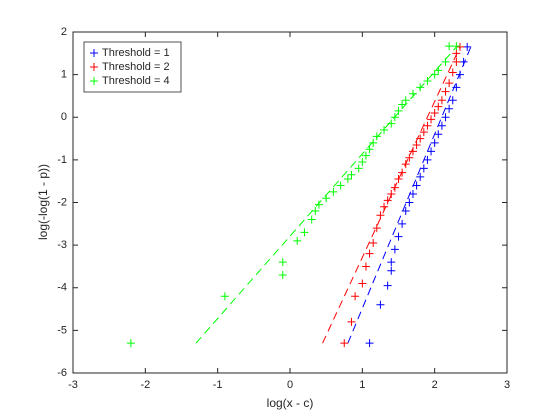 The image size is (560, 420). What do you see at coordinates (290, 385) in the screenshot?
I see `x-tick-label: 0` at bounding box center [290, 385].